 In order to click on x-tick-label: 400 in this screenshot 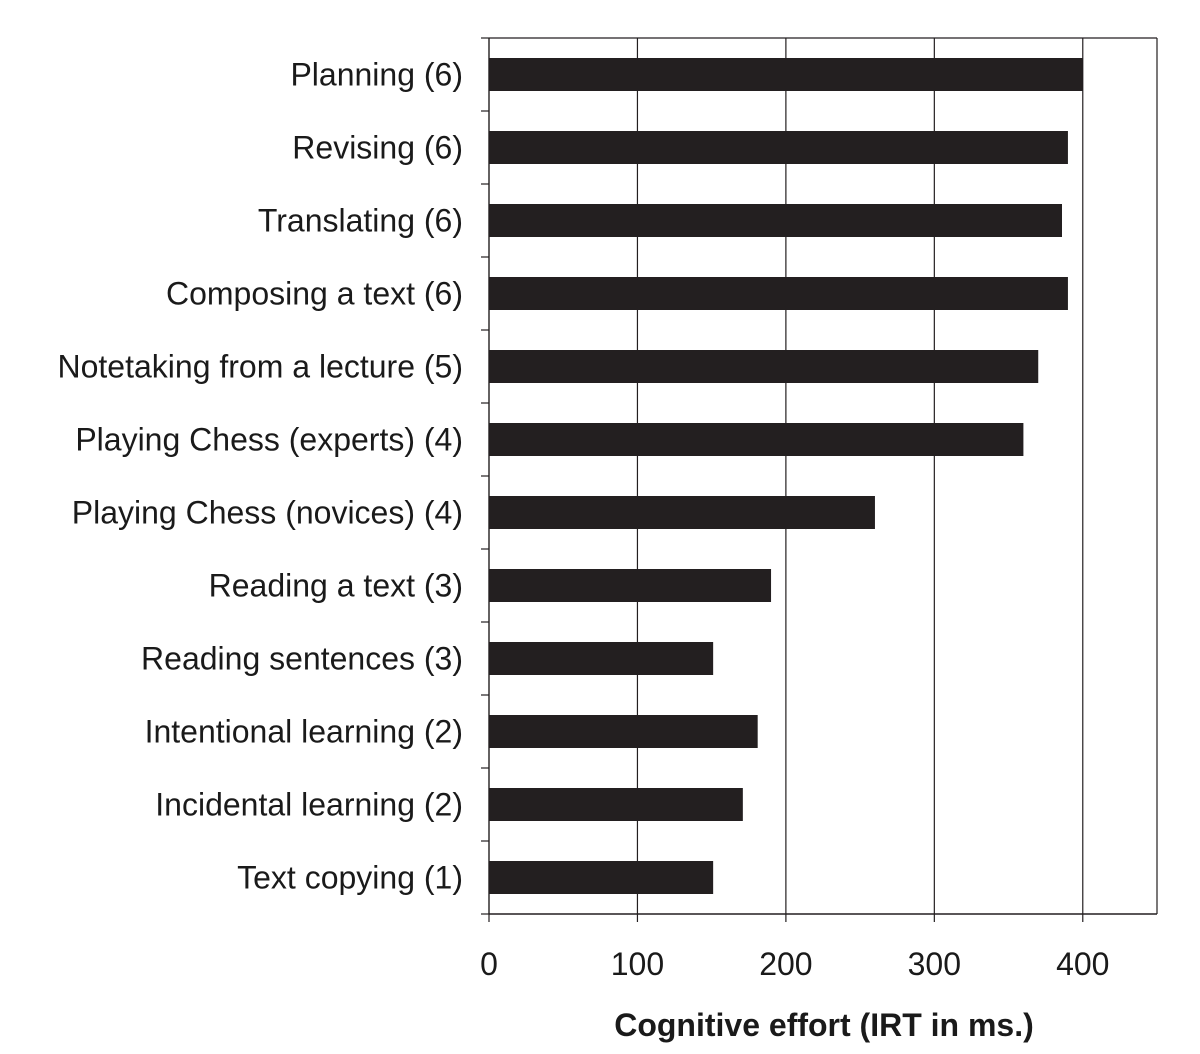, I will do `click(1082, 964)`.